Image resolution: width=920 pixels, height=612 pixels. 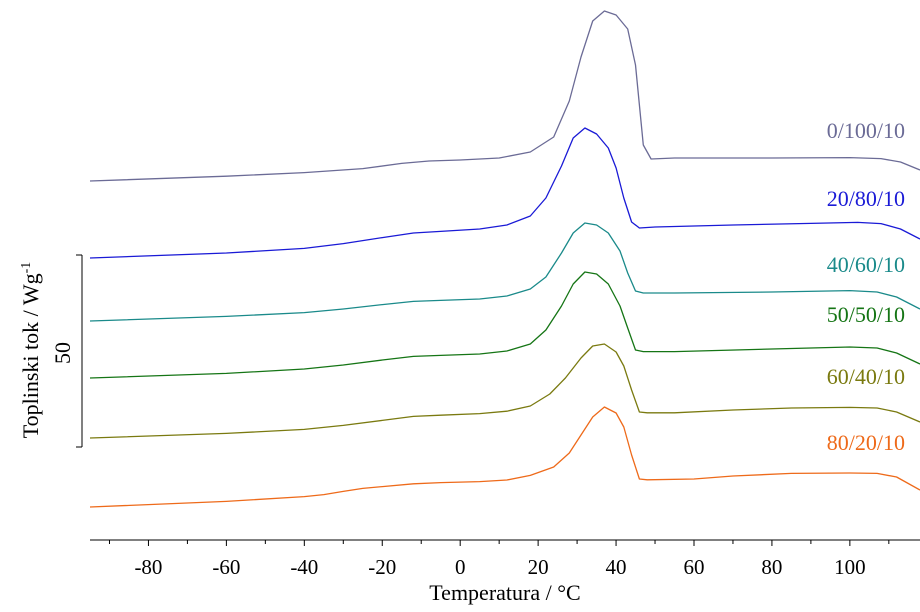 What do you see at coordinates (30, 355) in the screenshot?
I see `y-axis-title-main: Toplinski tok / Wg` at bounding box center [30, 355].